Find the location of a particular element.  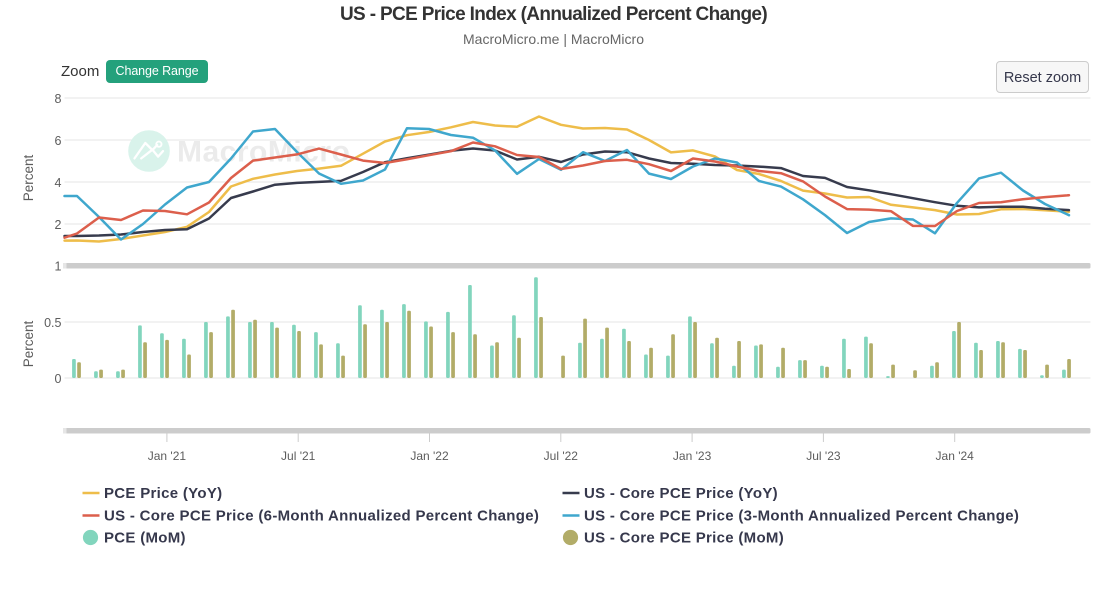

svg-text: Jan '23 is located at coordinates (692, 456).